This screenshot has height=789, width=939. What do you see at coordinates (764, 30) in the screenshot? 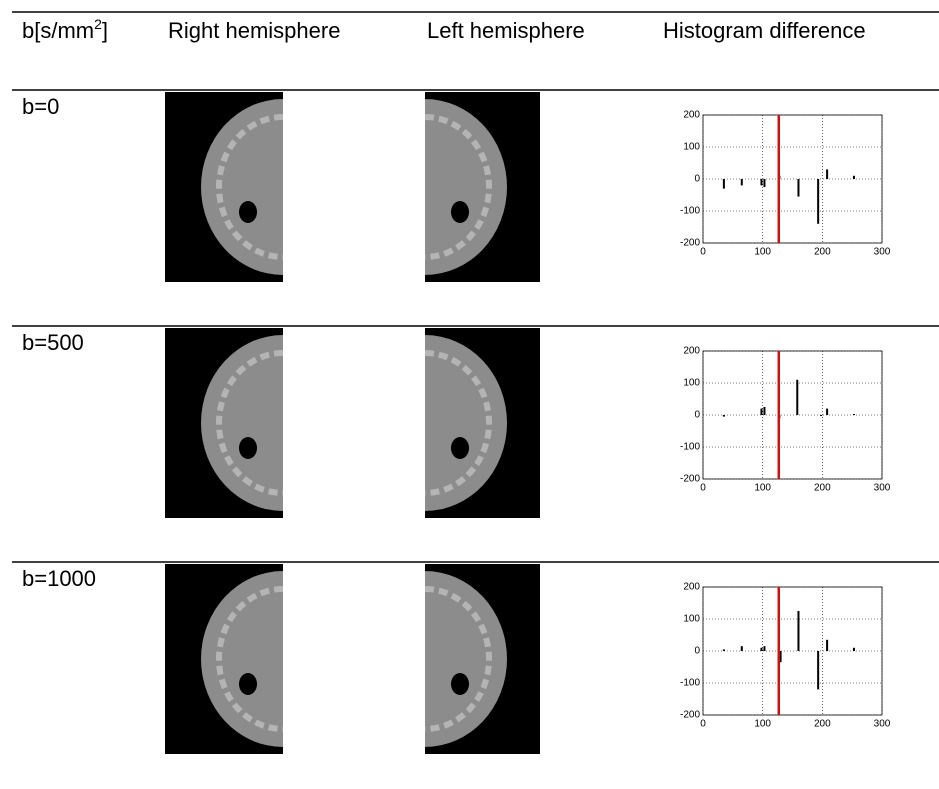
I see `column-header: Histogram difference` at bounding box center [764, 30].